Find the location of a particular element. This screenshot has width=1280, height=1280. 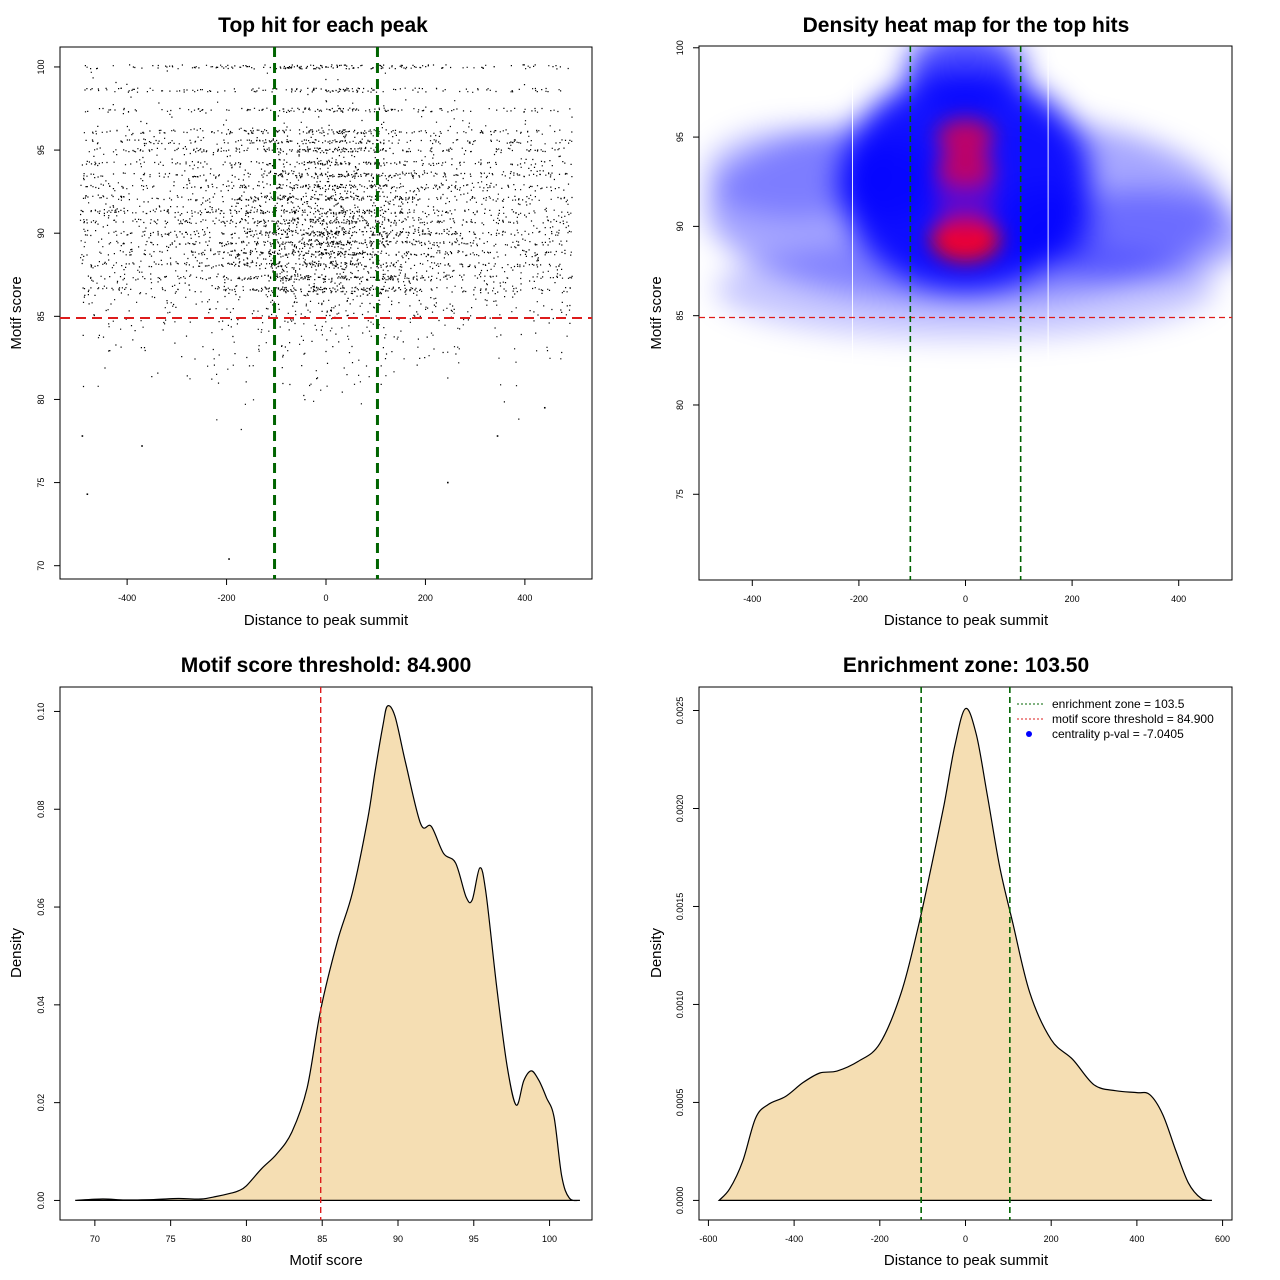

y-tick-label: 0.0000 is located at coordinates (680, 1201).